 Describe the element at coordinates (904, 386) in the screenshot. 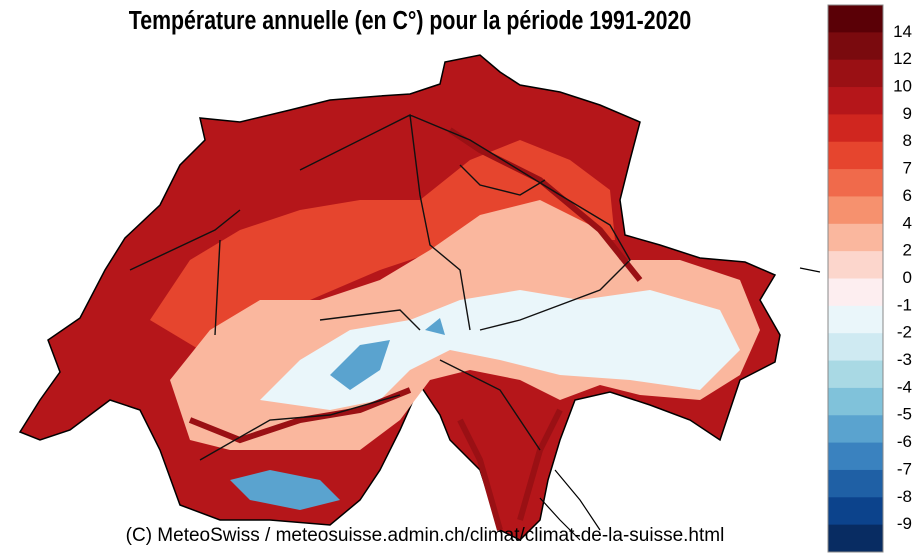

I see `colorbar-label: -4` at that location.